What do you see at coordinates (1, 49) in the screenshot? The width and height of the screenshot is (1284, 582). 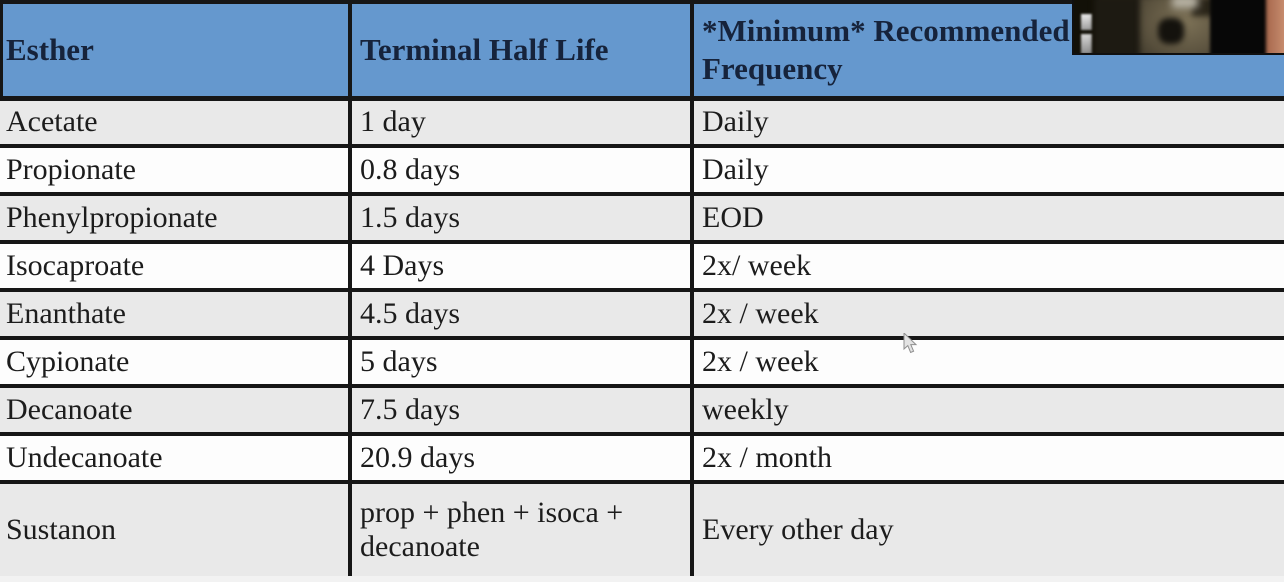 I see `table-left-border-fragment` at bounding box center [1, 49].